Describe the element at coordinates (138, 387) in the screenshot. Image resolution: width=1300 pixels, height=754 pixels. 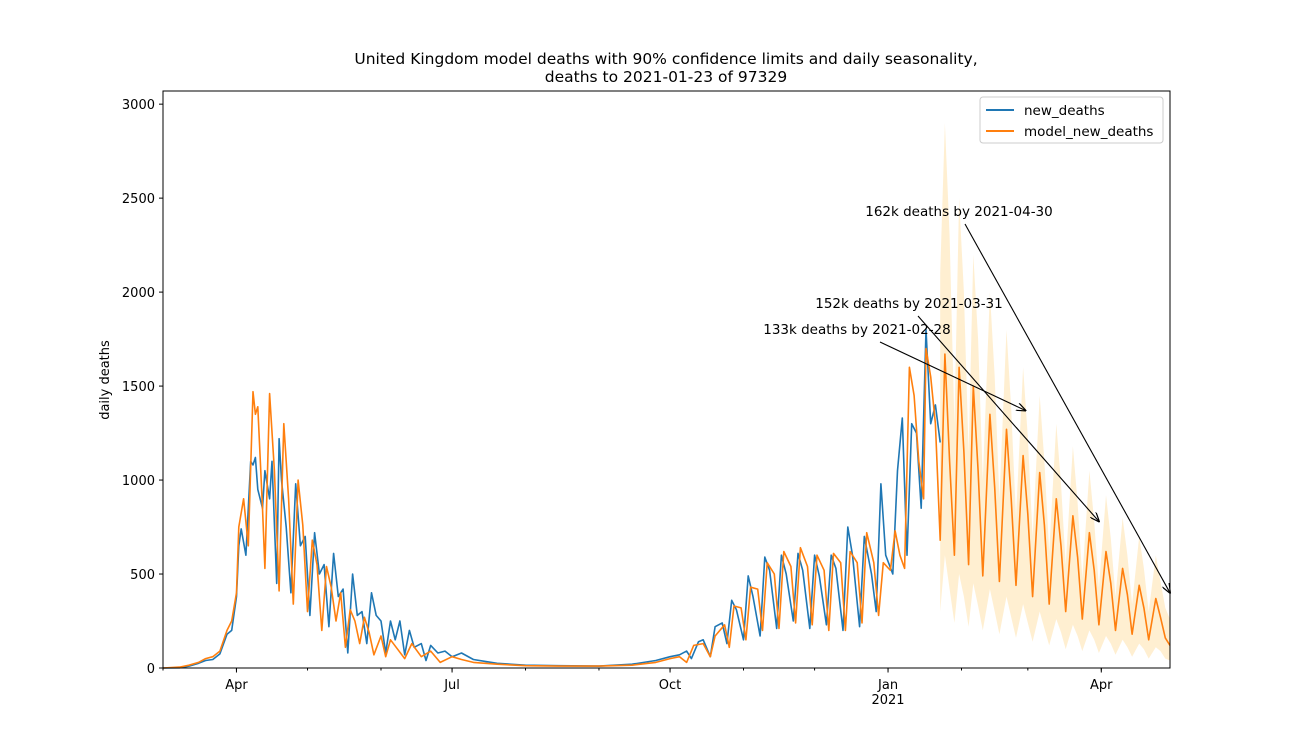
I see `y-tick-label: 1500` at that location.